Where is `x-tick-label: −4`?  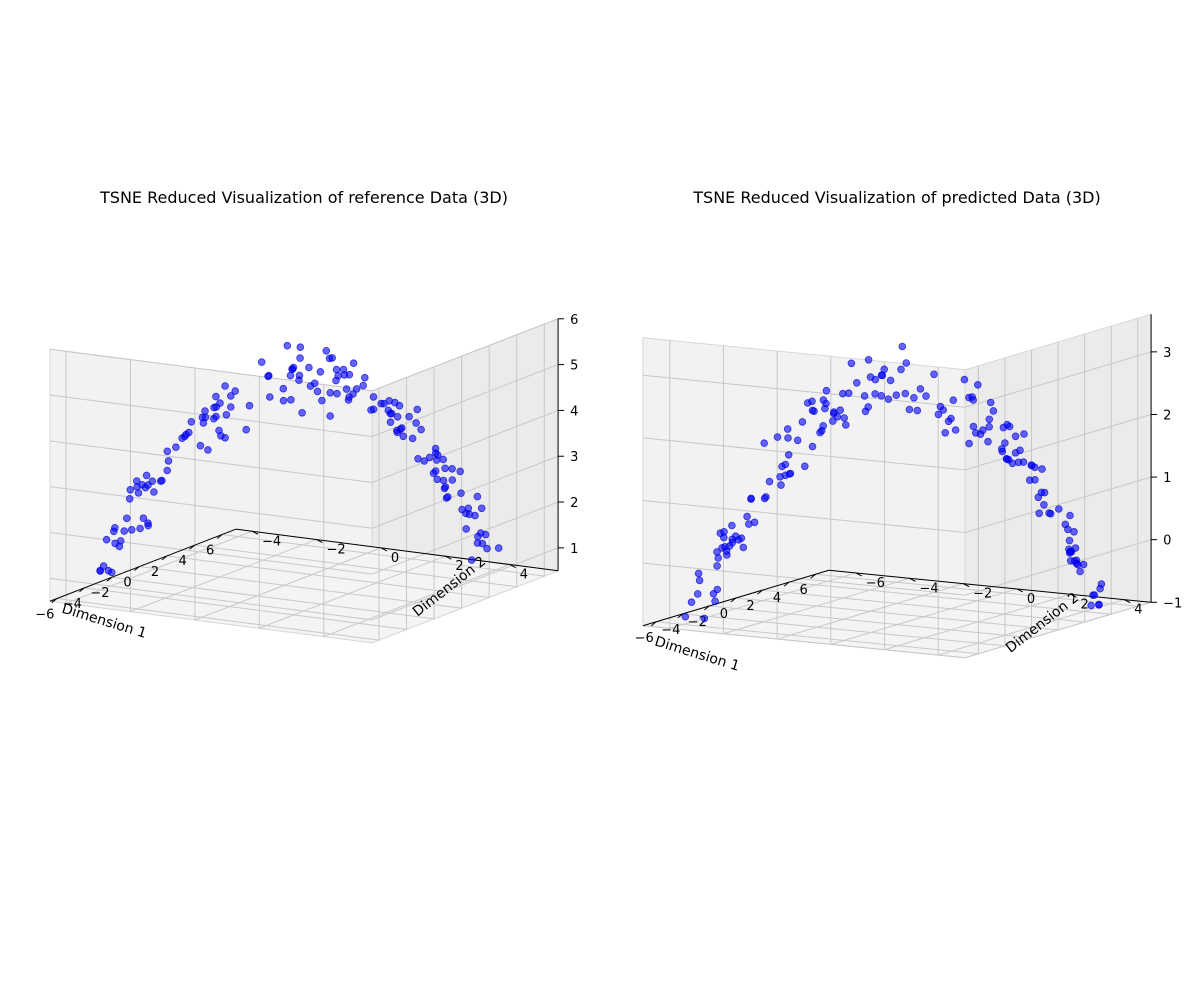
x-tick-label: −4 is located at coordinates (72, 604).